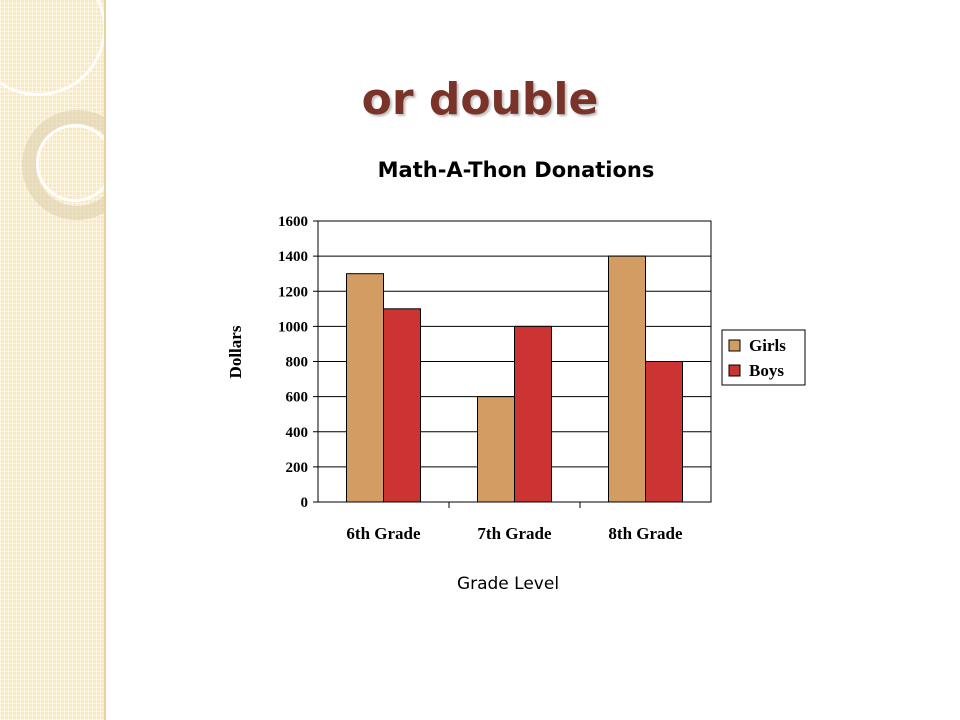 The image size is (960, 720). What do you see at coordinates (235, 351) in the screenshot?
I see `y-axis-label: Dollars` at bounding box center [235, 351].